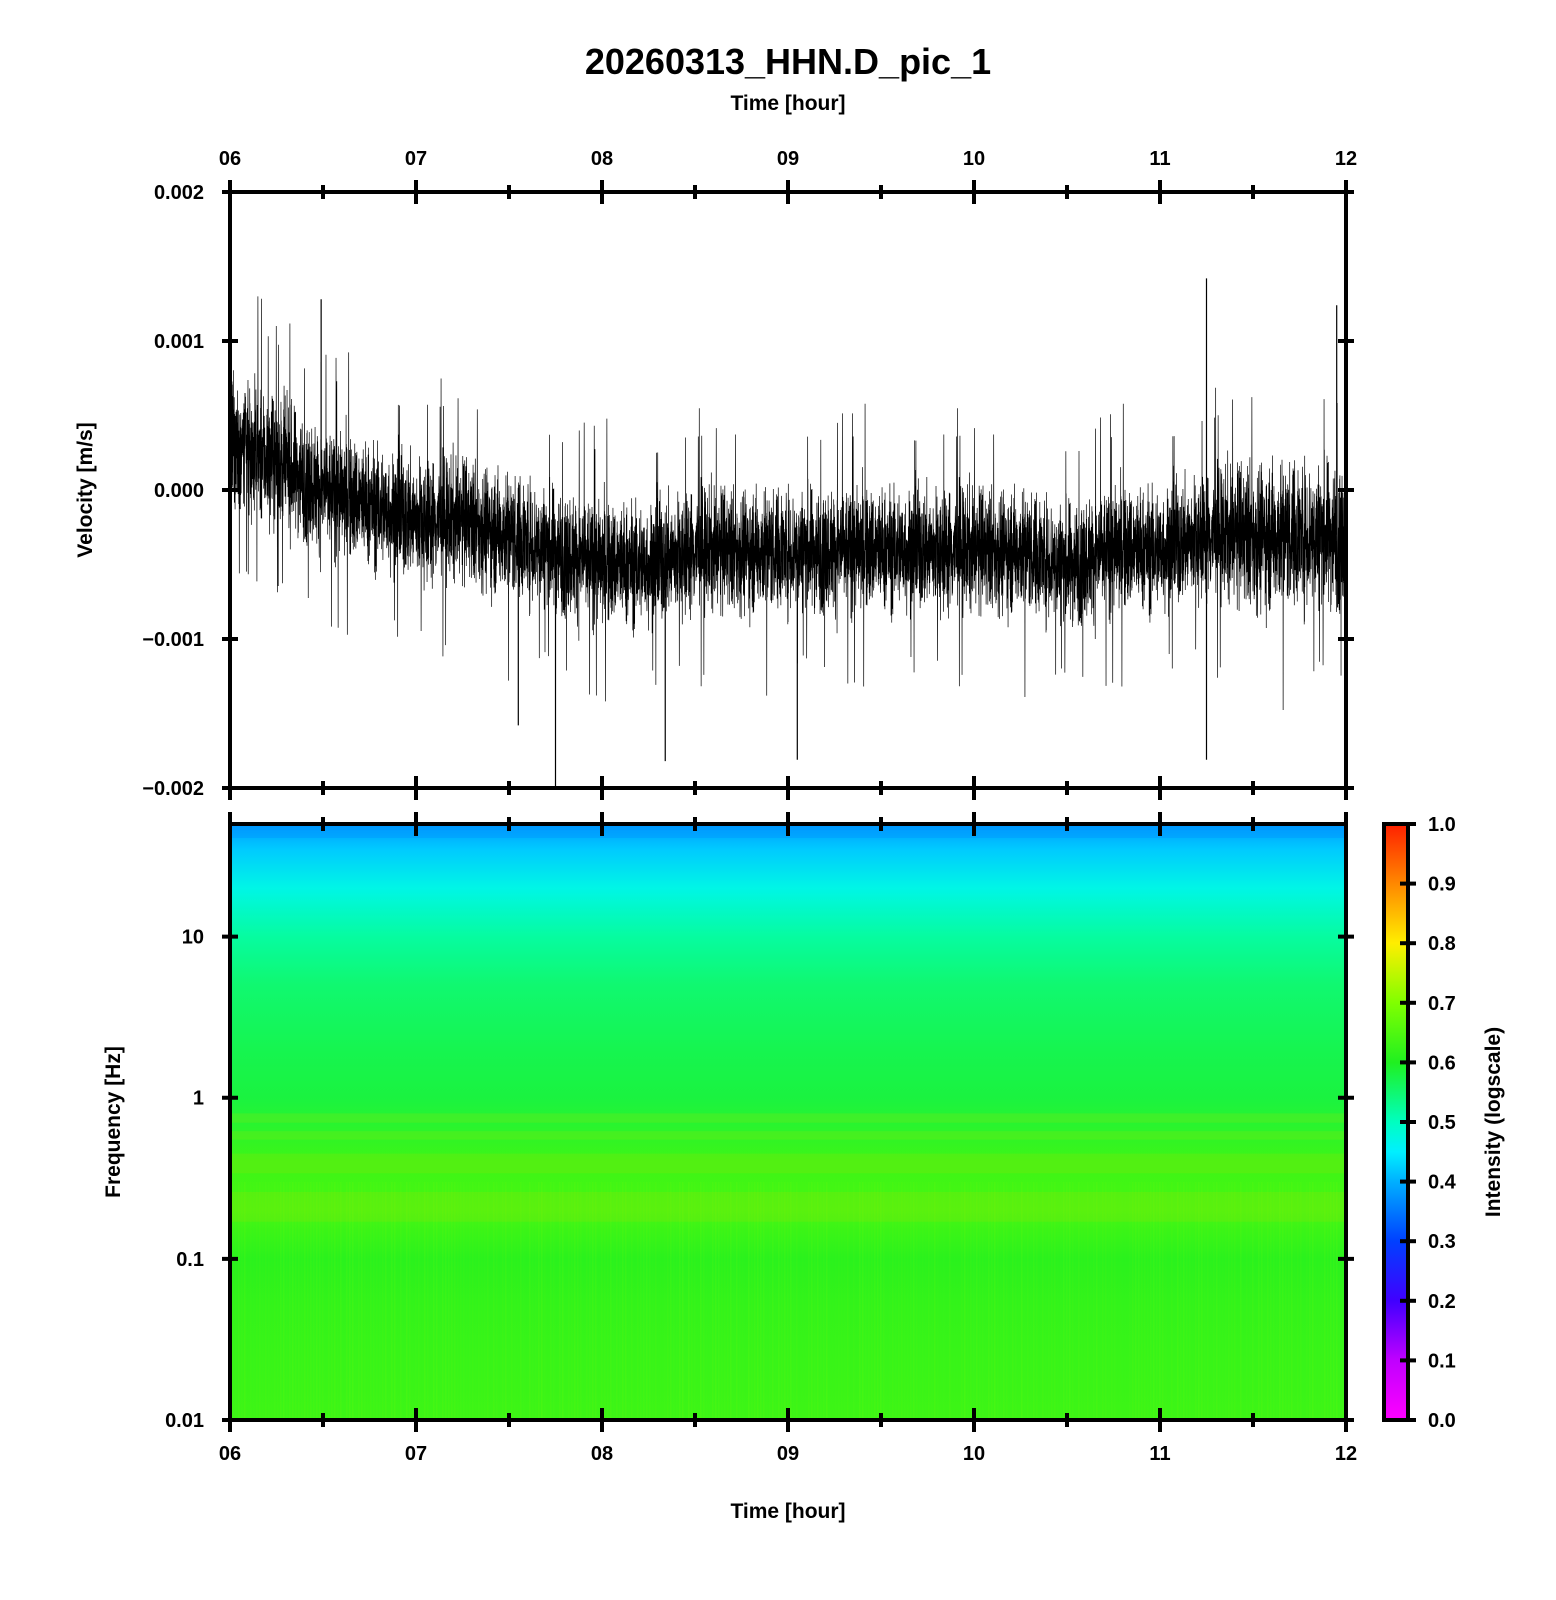 This screenshot has height=1600, width=1556. I want to click on y-tick-label: 0.1, so click(190, 1260).